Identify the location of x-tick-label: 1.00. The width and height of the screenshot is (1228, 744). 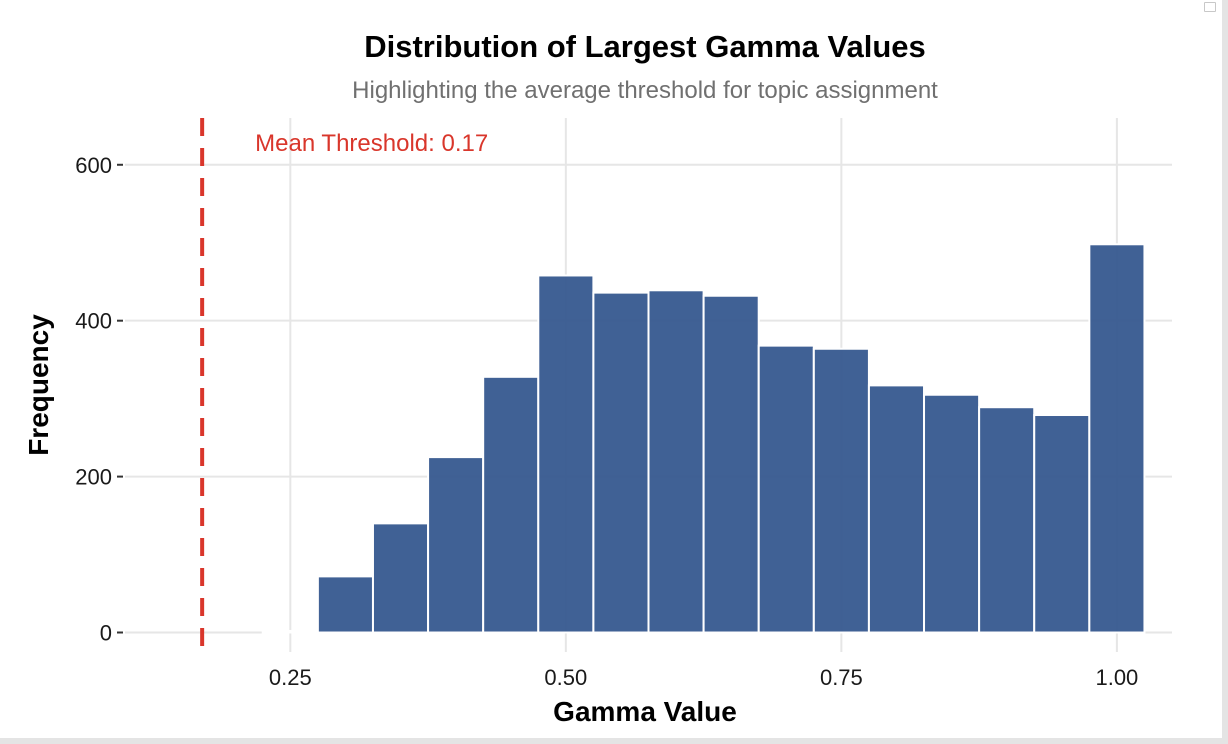
(1116, 677).